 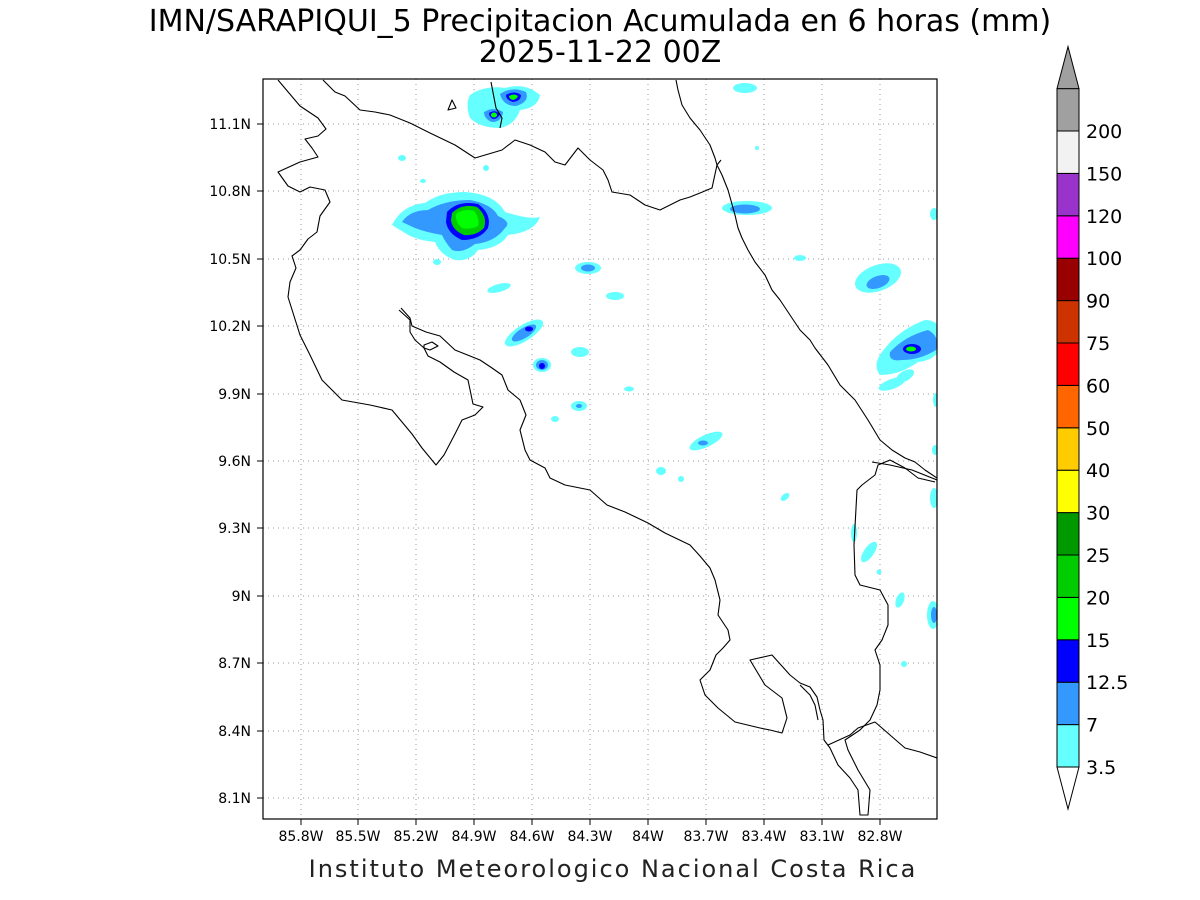 What do you see at coordinates (1098, 344) in the screenshot?
I see `colorbar-level-label: 75` at bounding box center [1098, 344].